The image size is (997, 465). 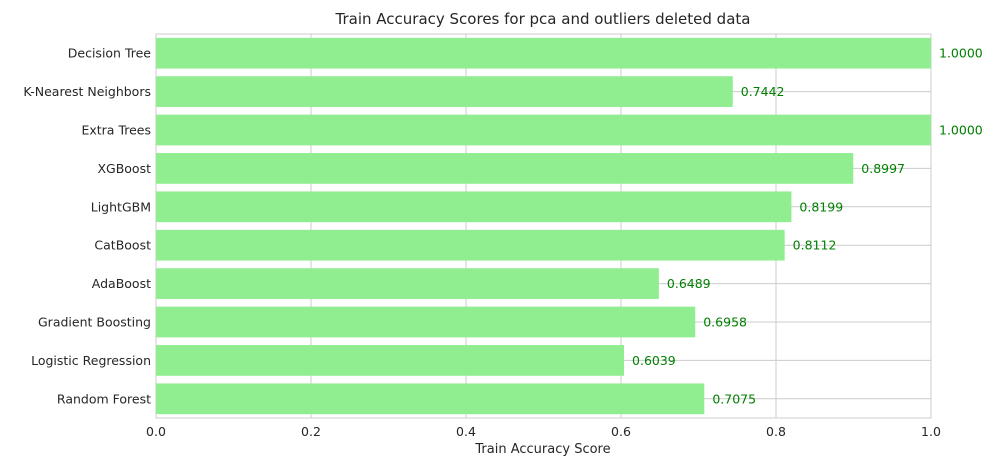 What do you see at coordinates (430, 399) in the screenshot?
I see `bar-random-forest` at bounding box center [430, 399].